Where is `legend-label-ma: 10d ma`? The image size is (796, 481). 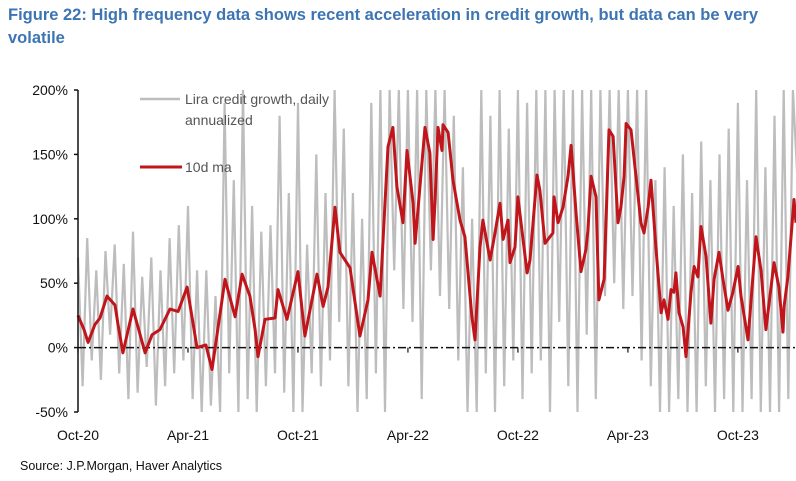
legend-label-ma: 10d ma is located at coordinates (208, 167).